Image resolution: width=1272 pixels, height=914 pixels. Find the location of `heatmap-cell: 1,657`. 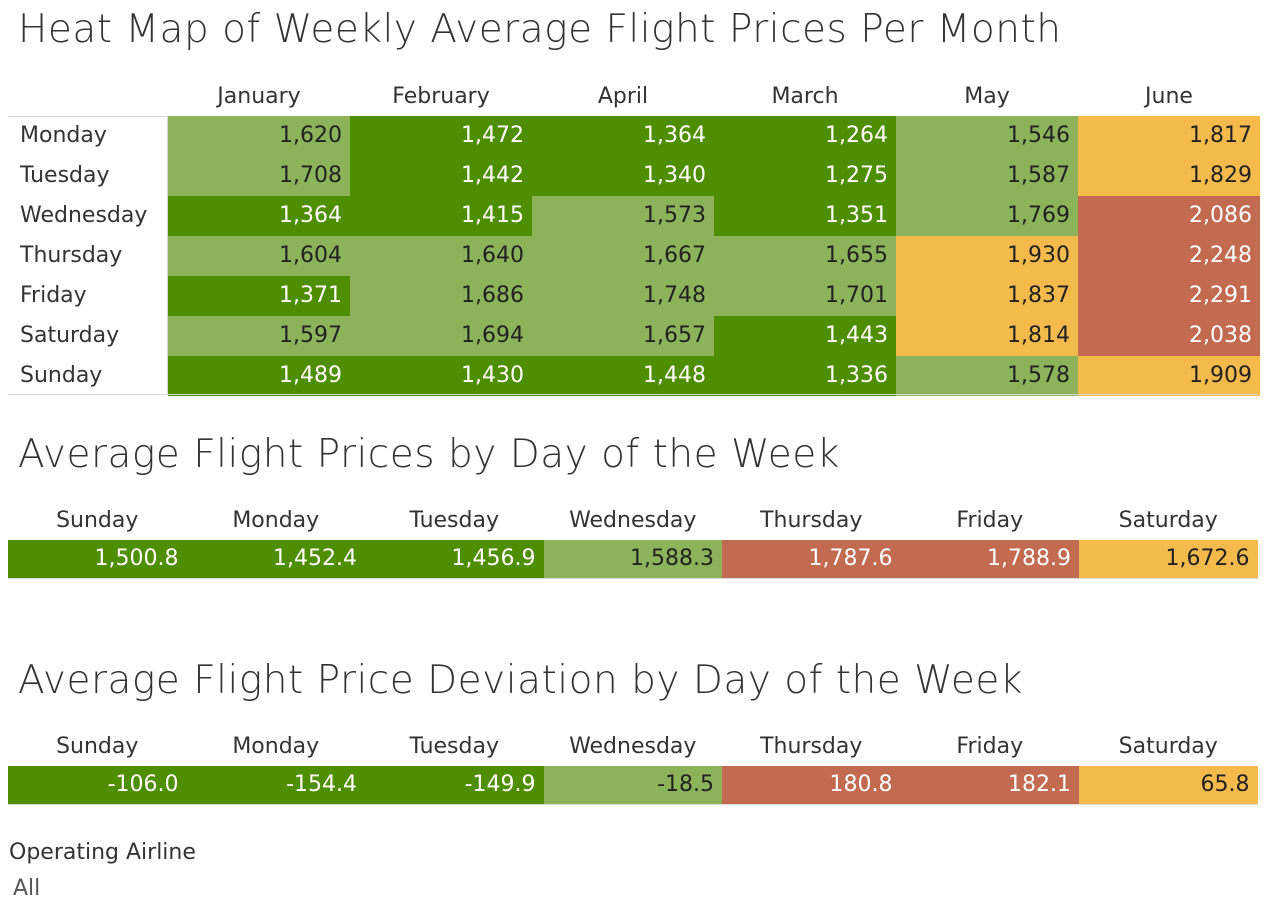

heatmap-cell: 1,657 is located at coordinates (623, 336).